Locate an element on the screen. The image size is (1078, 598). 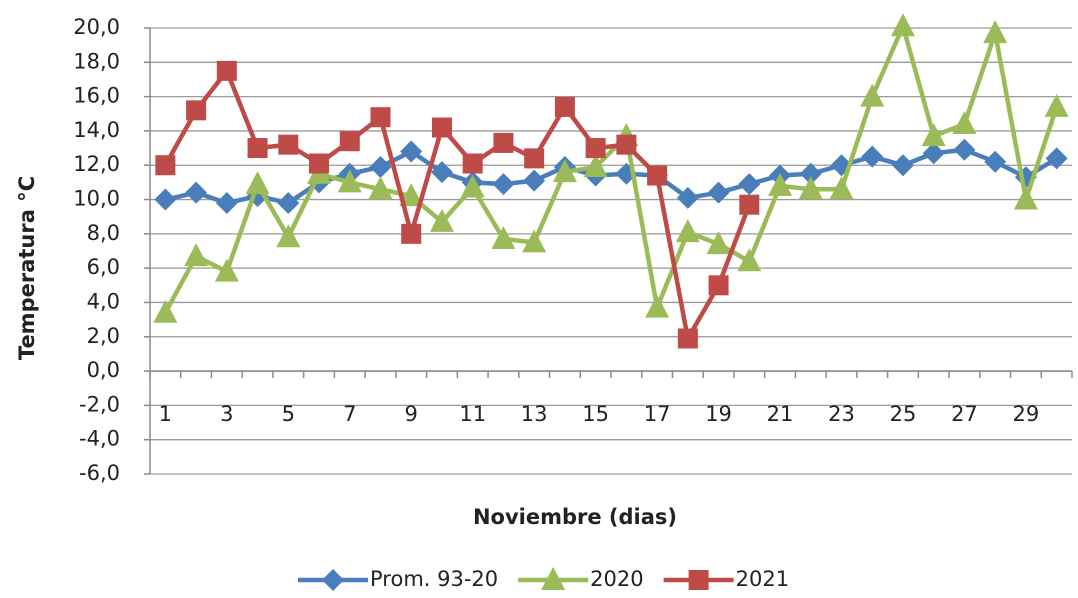
x-tick-label: 9 is located at coordinates (411, 414).